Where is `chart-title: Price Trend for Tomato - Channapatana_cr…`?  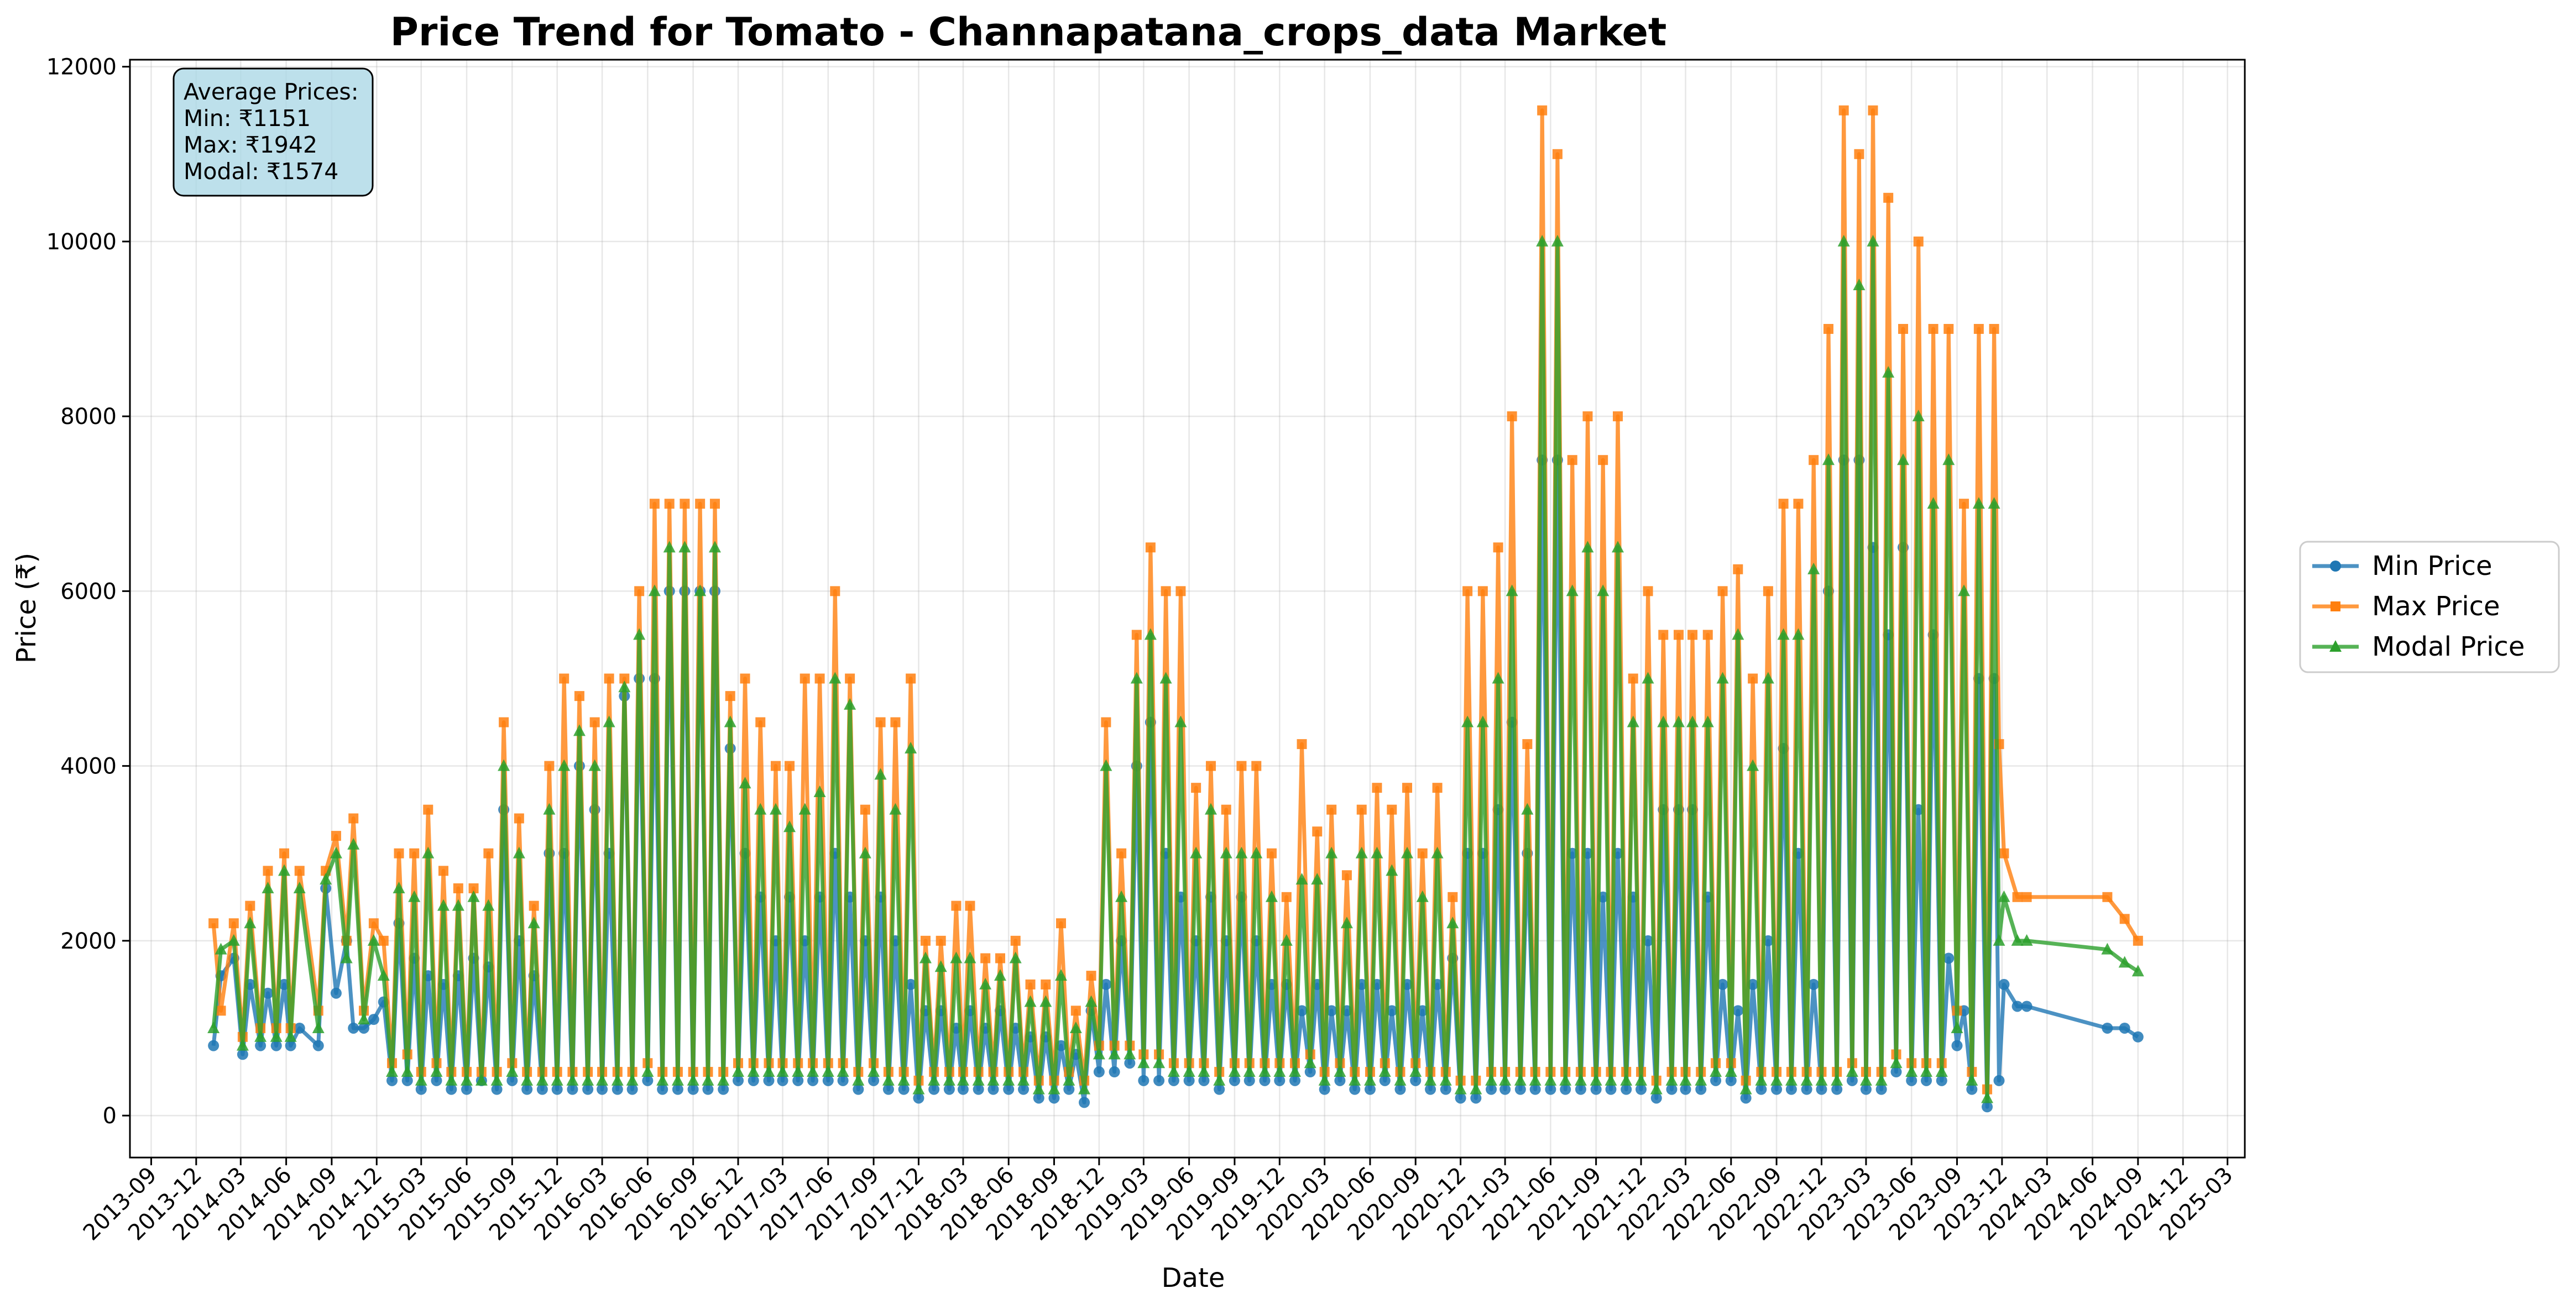 chart-title: Price Trend for Tomato - Channapatana_cr… is located at coordinates (1028, 32).